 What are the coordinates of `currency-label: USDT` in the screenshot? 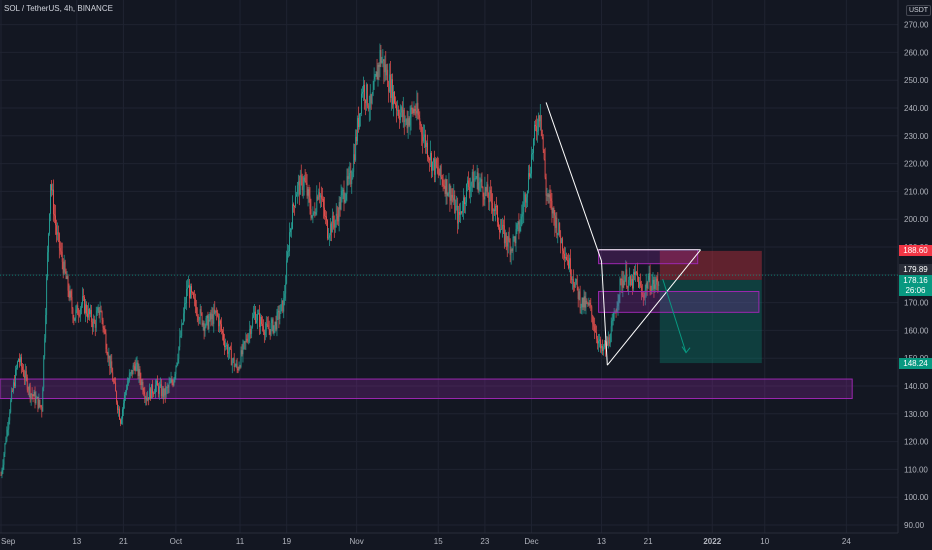 It's located at (919, 10).